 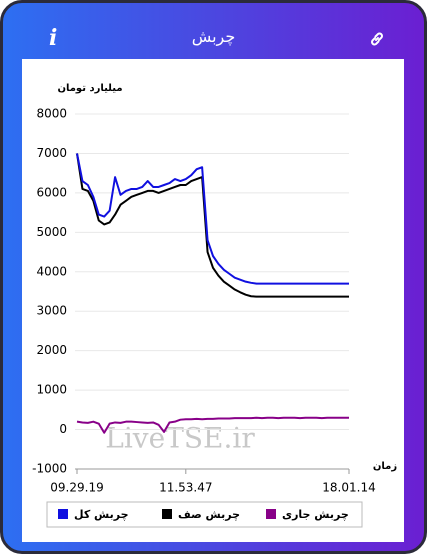 I want to click on y-tick-label: 5000, so click(x=51, y=232).